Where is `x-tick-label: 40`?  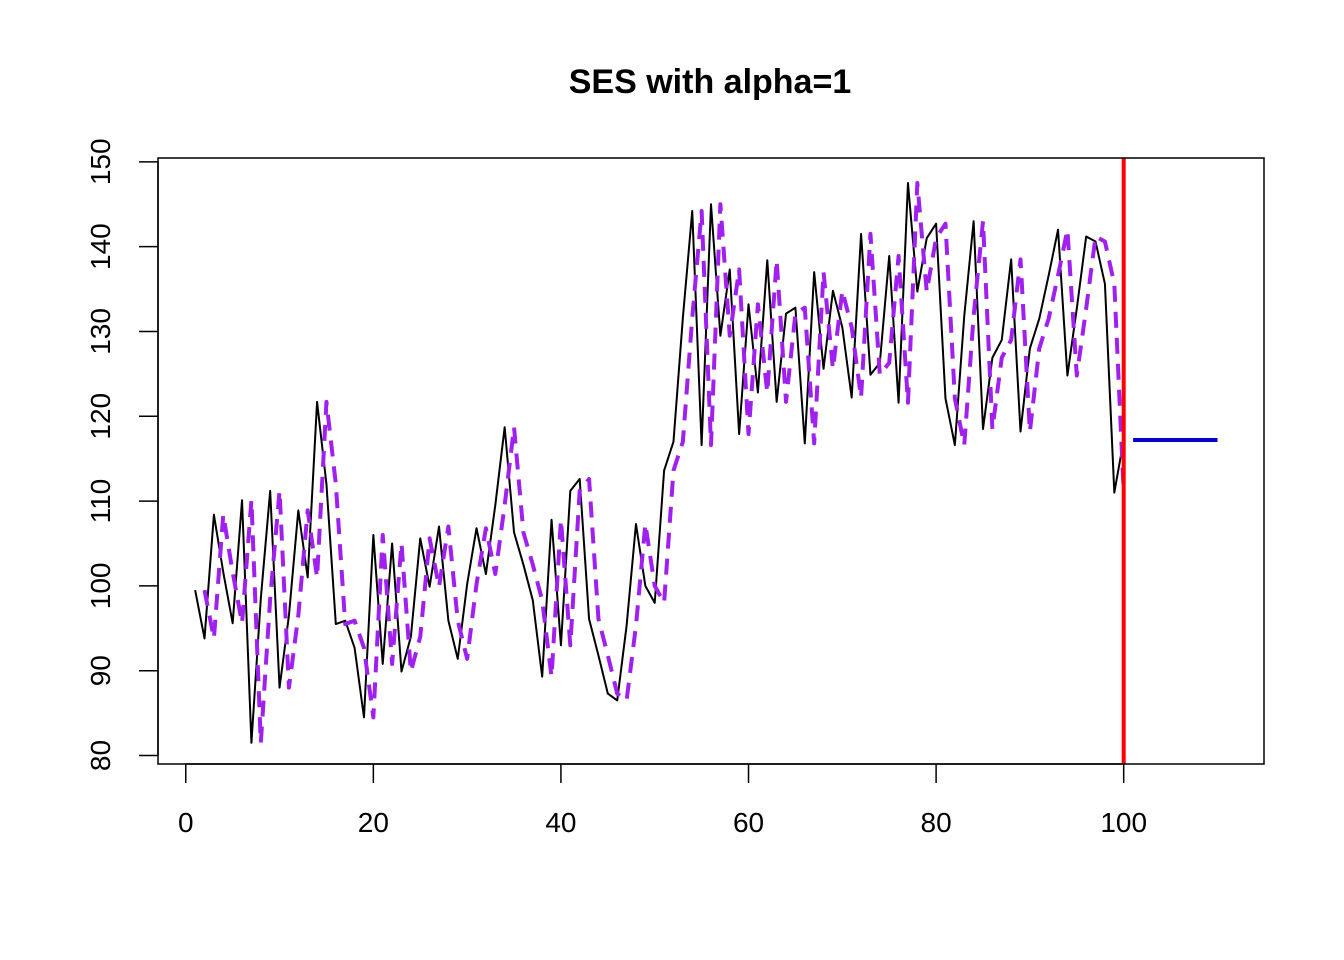 x-tick-label: 40 is located at coordinates (560, 822).